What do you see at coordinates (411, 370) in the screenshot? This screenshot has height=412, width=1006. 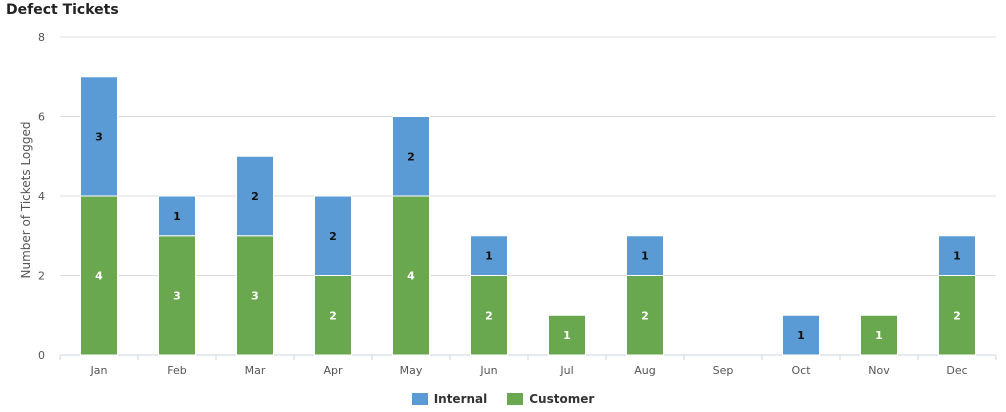 I see `x-tick-label: May` at bounding box center [411, 370].